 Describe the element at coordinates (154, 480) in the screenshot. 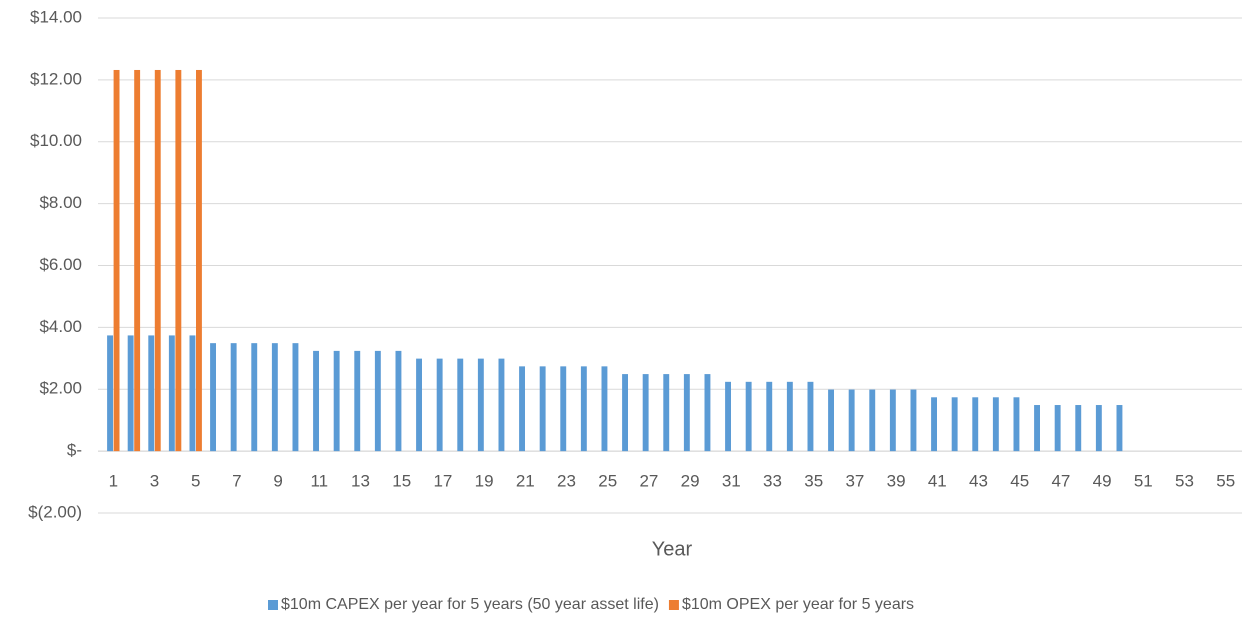

I see `x-tick-label: 3` at that location.